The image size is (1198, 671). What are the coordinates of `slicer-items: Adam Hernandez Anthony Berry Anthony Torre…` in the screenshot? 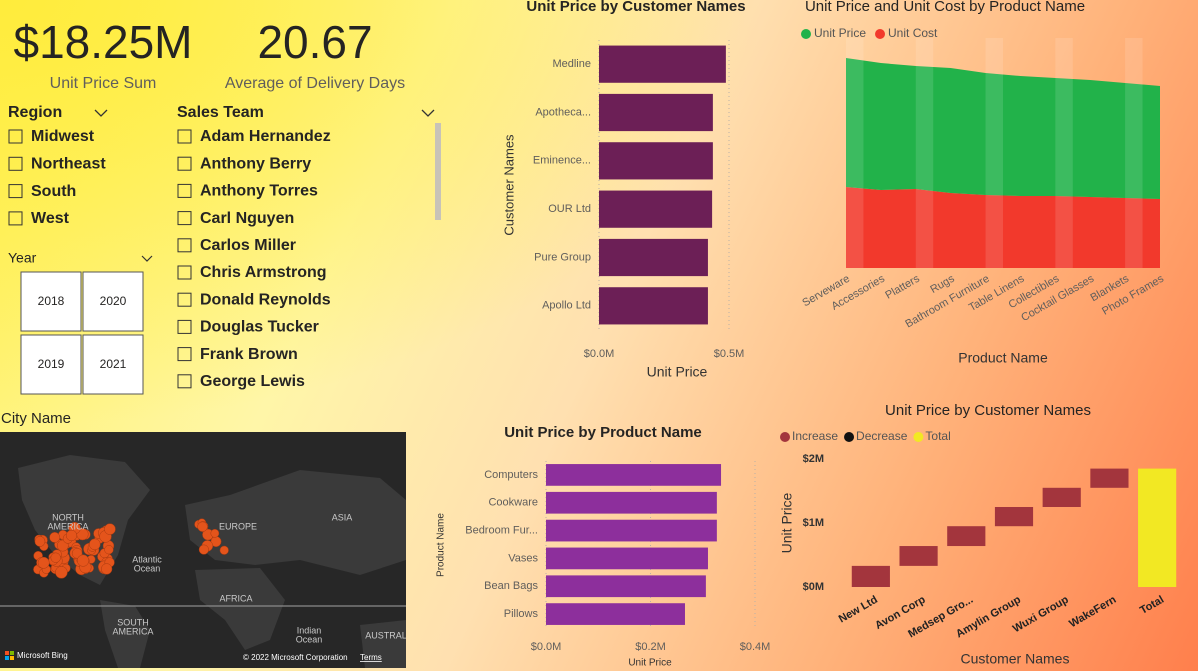 It's located at (254, 259).